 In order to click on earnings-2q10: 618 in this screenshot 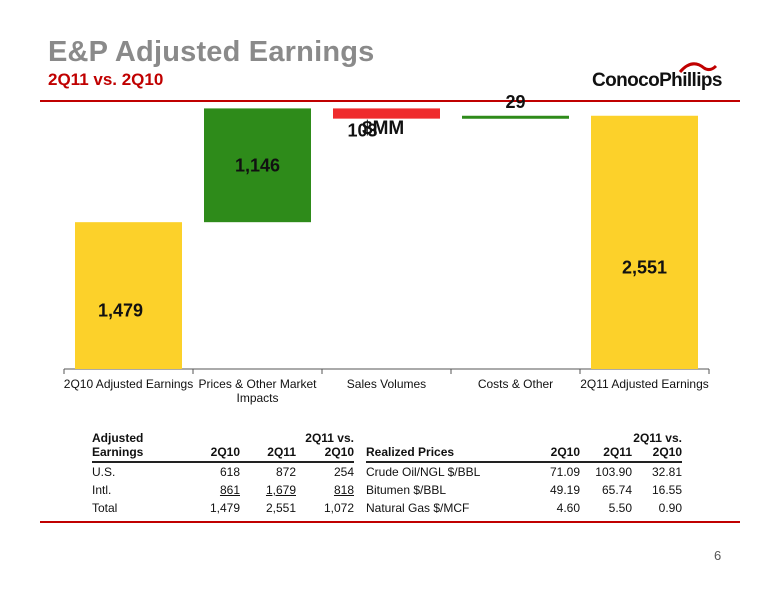, I will do `click(229, 472)`.